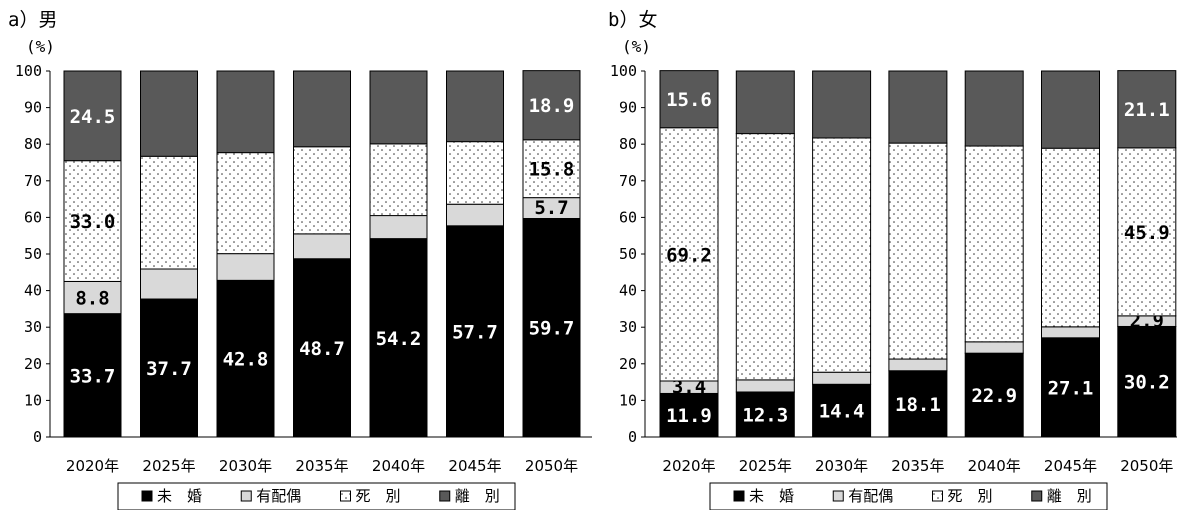 This screenshot has height=510, width=1177. Describe the element at coordinates (321, 466) in the screenshot. I see `x-tick-label: 2035年` at that location.